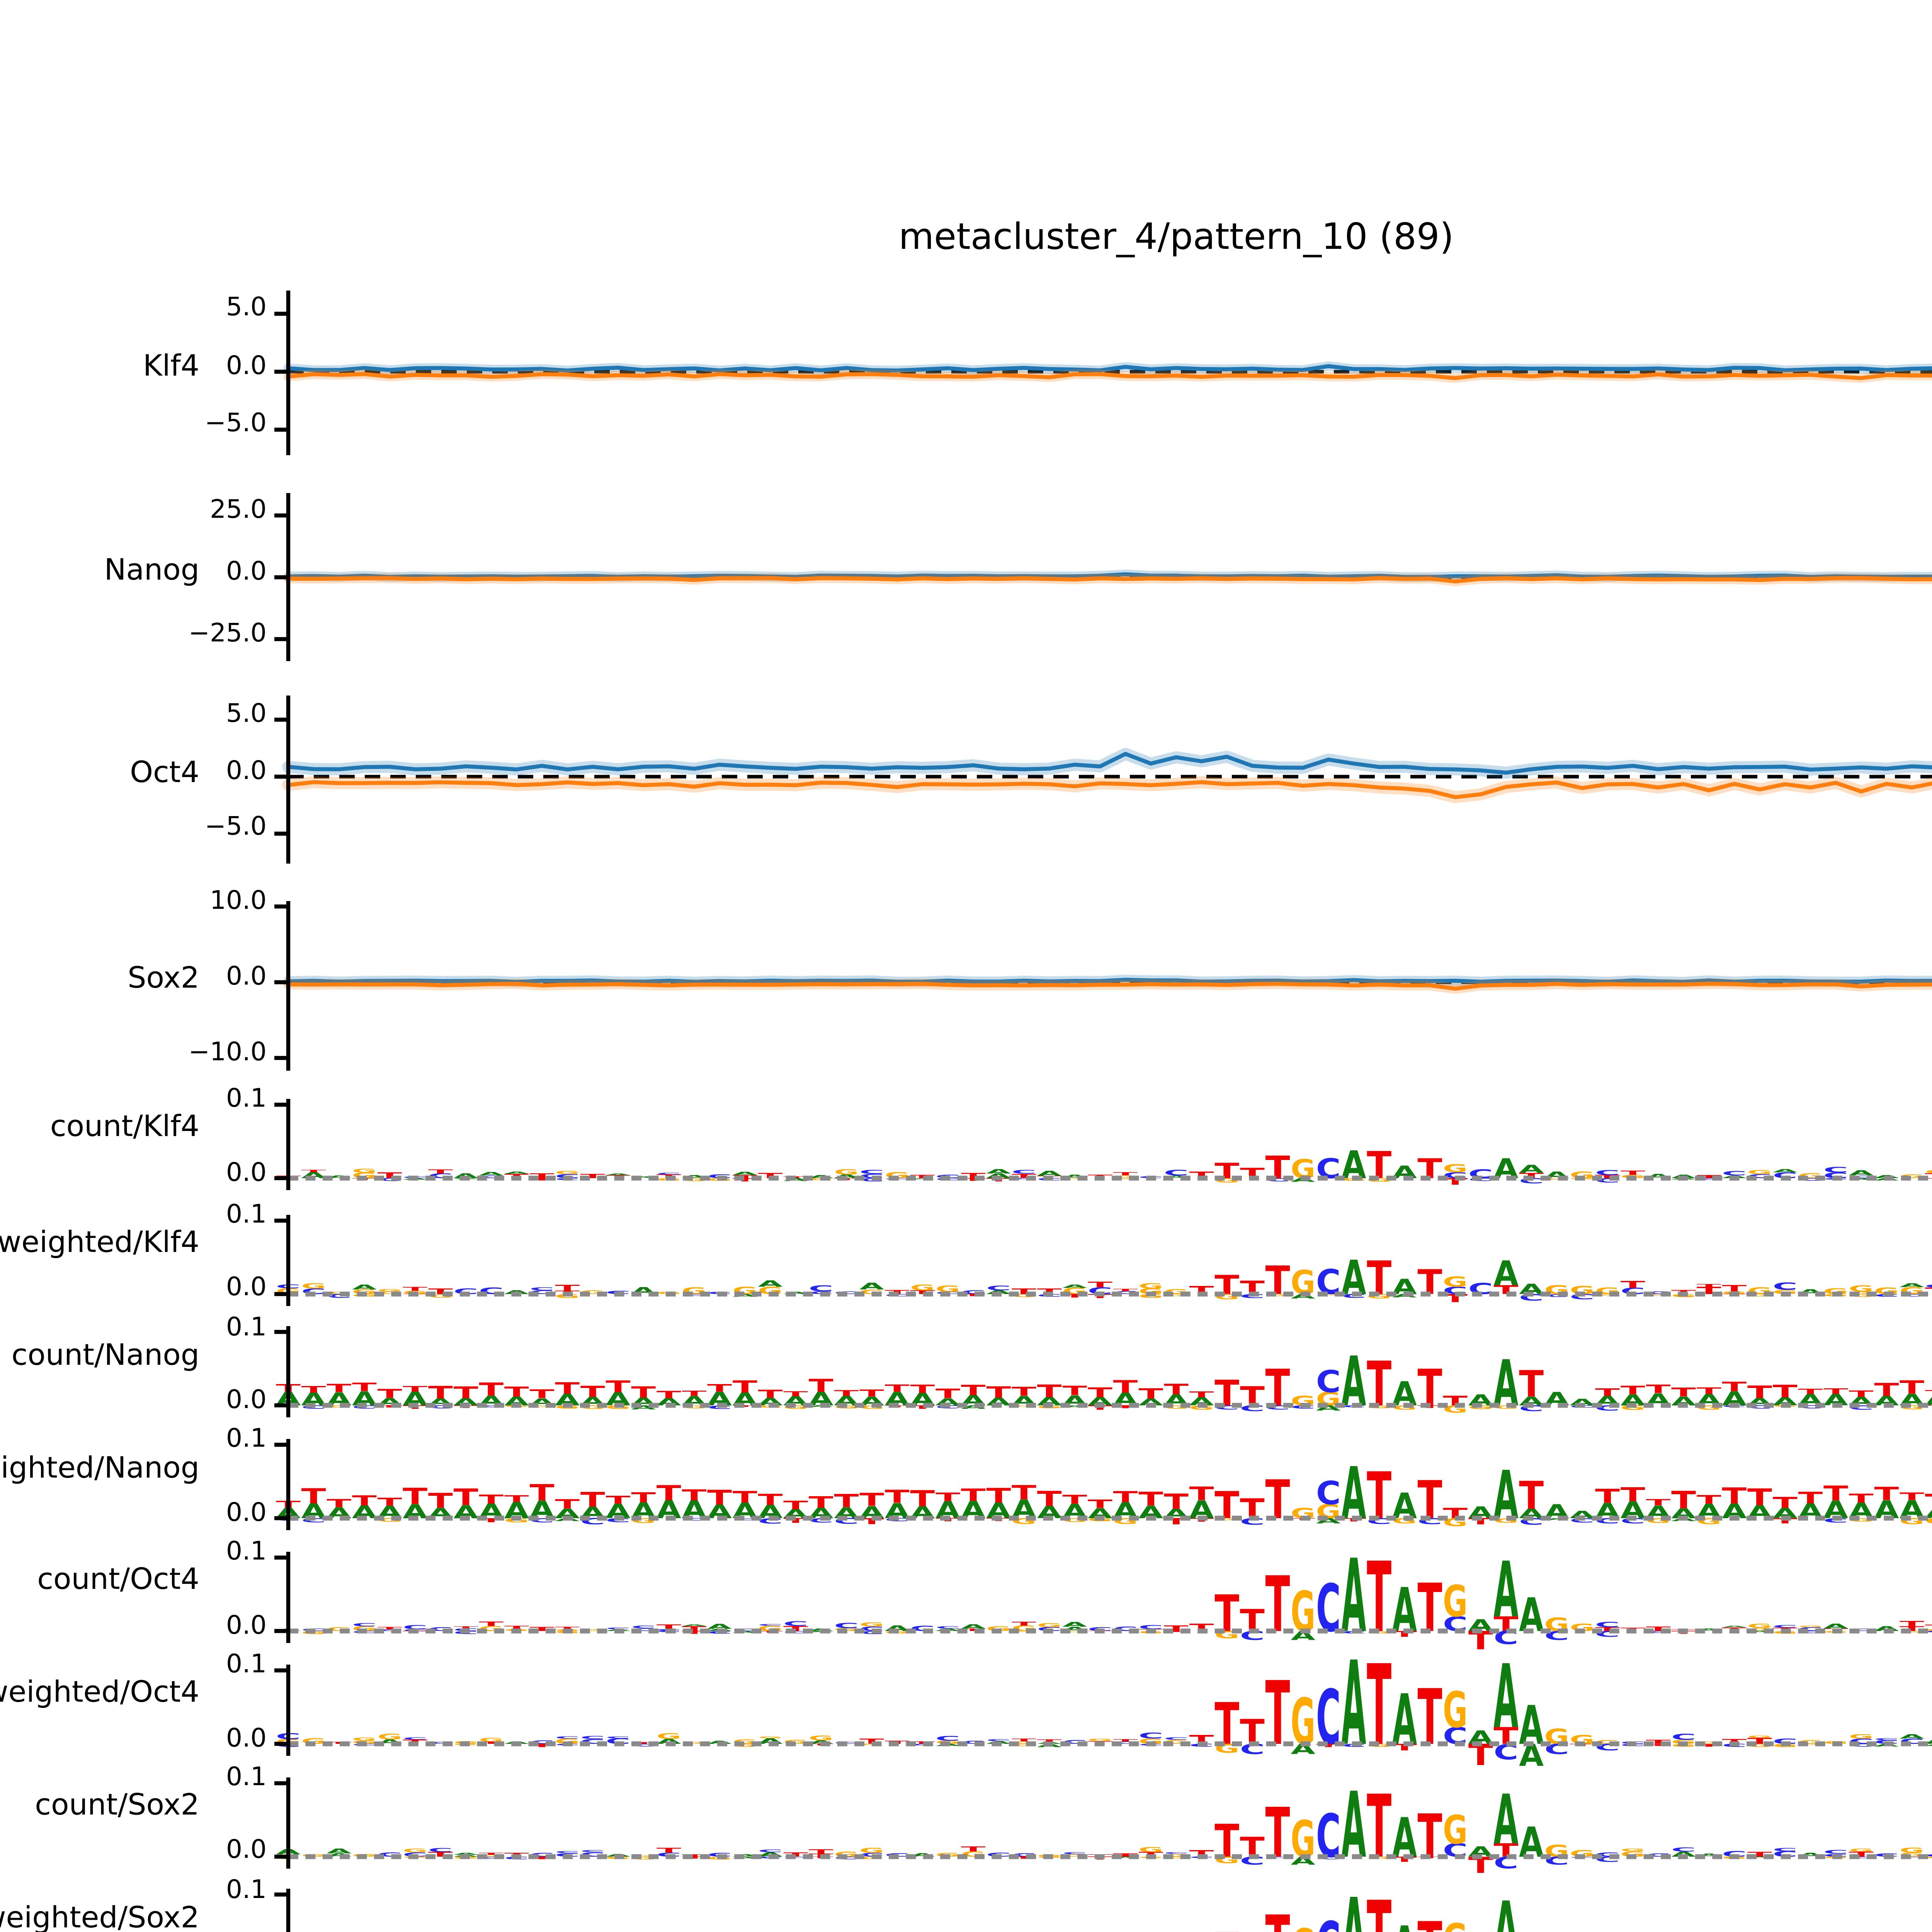 The width and height of the screenshot is (1932, 1932). I want to click on figure-title: metacluster_4/pattern_10 (89), so click(1176, 237).